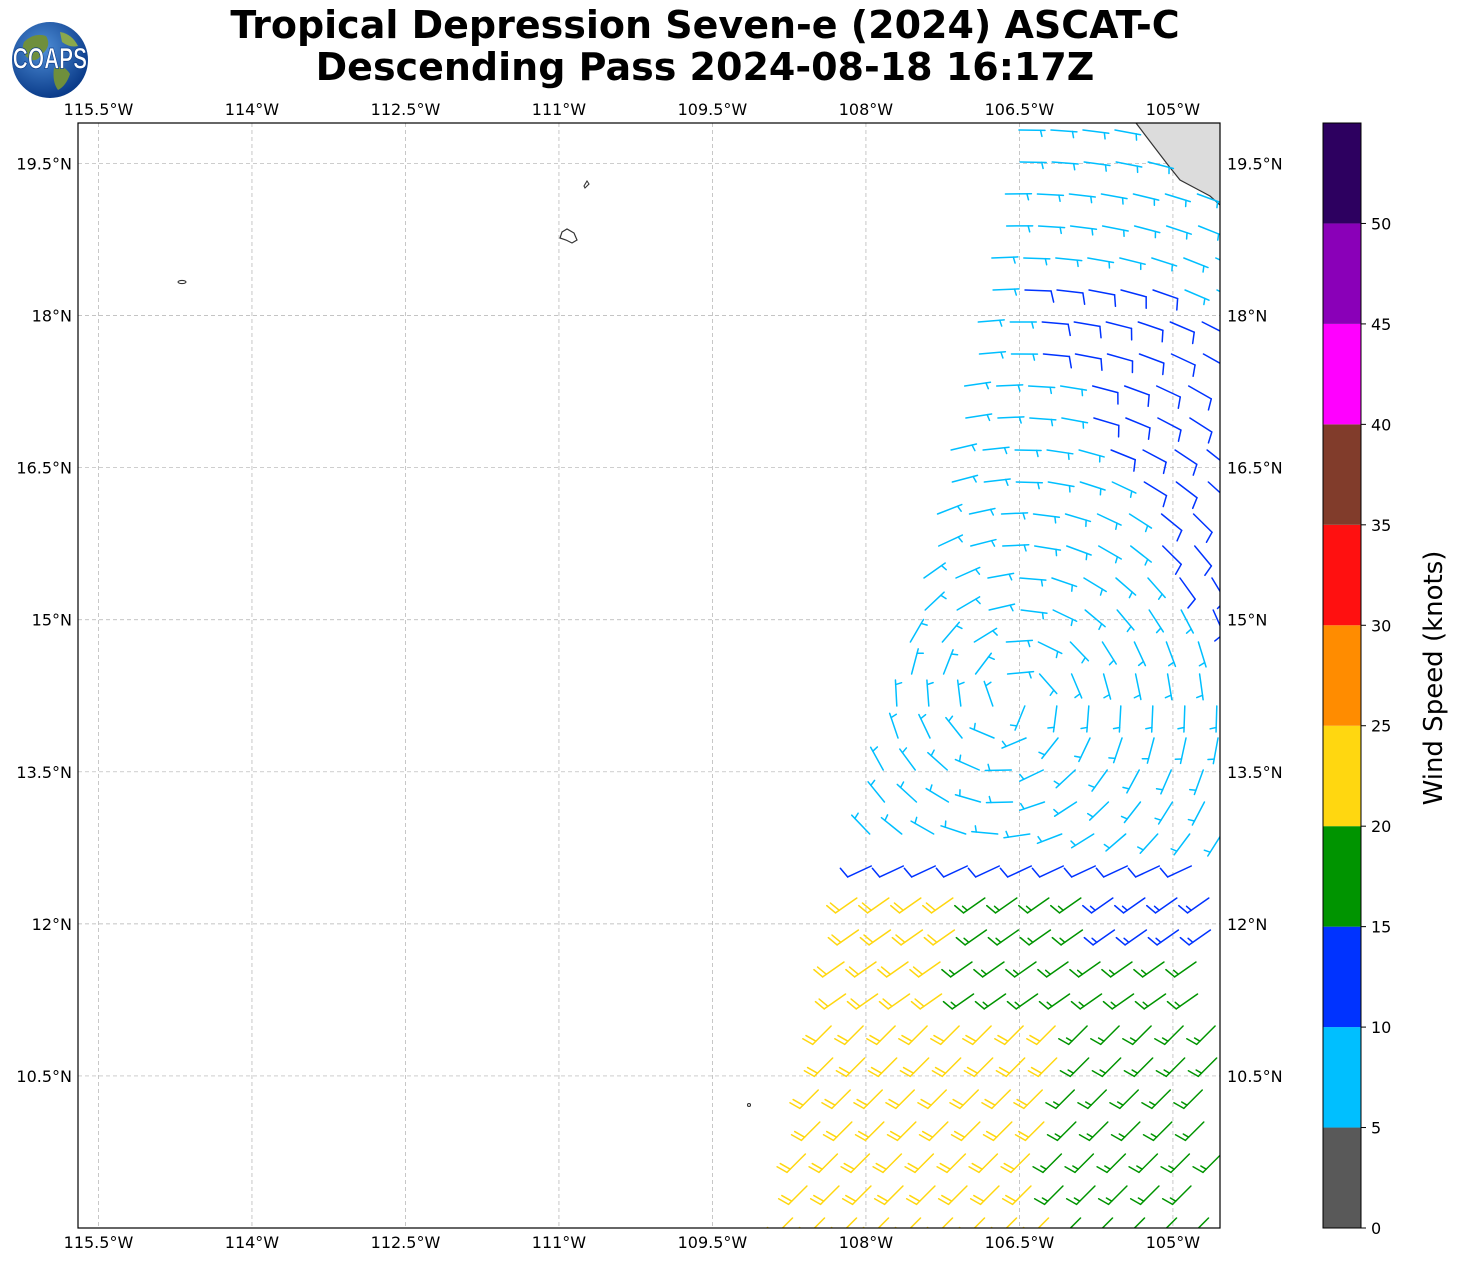 This screenshot has height=1264, width=1460. What do you see at coordinates (44, 772) in the screenshot?
I see `lat-tick-left: 13.5°N` at bounding box center [44, 772].